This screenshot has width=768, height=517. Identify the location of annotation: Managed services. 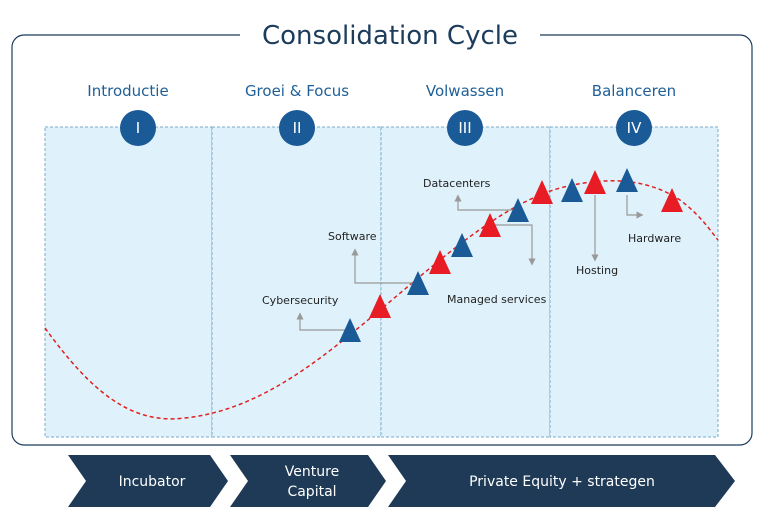
(497, 299).